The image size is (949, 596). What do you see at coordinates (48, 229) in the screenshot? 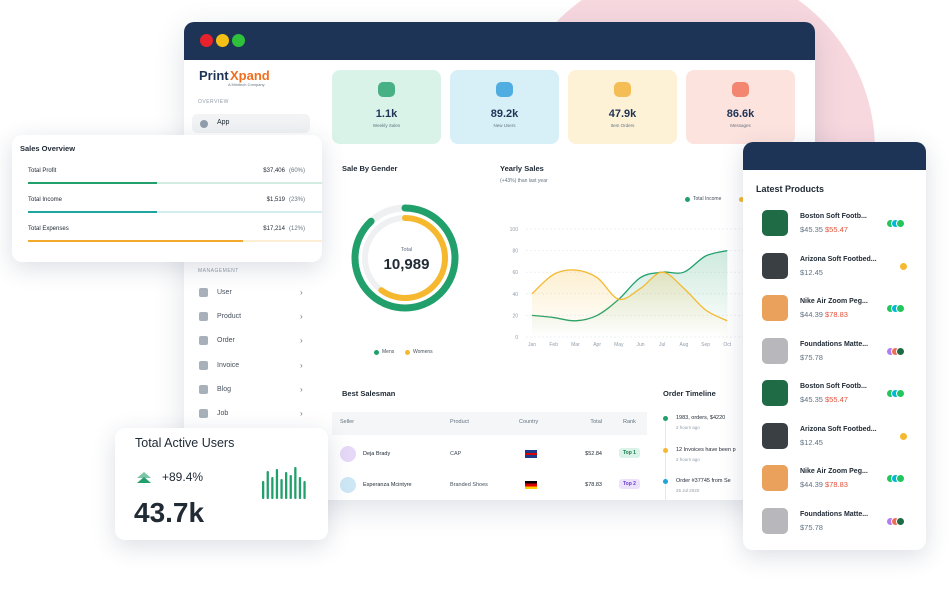
I see `row-label: Total Expenses` at bounding box center [48, 229].